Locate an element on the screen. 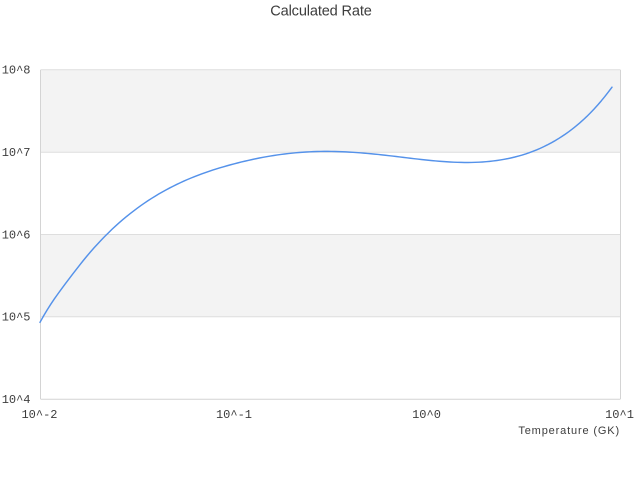 The image size is (640, 480). svg-text: Calculated Rate is located at coordinates (320, 12).